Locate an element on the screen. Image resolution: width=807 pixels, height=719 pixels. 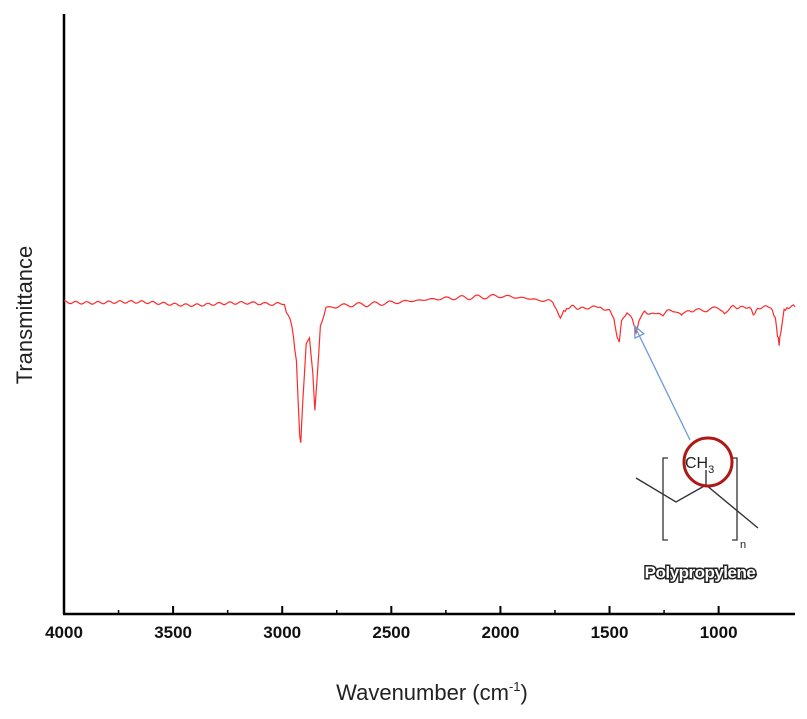
x-axis-title: Wavenumber (cm-1) is located at coordinates (432, 692).